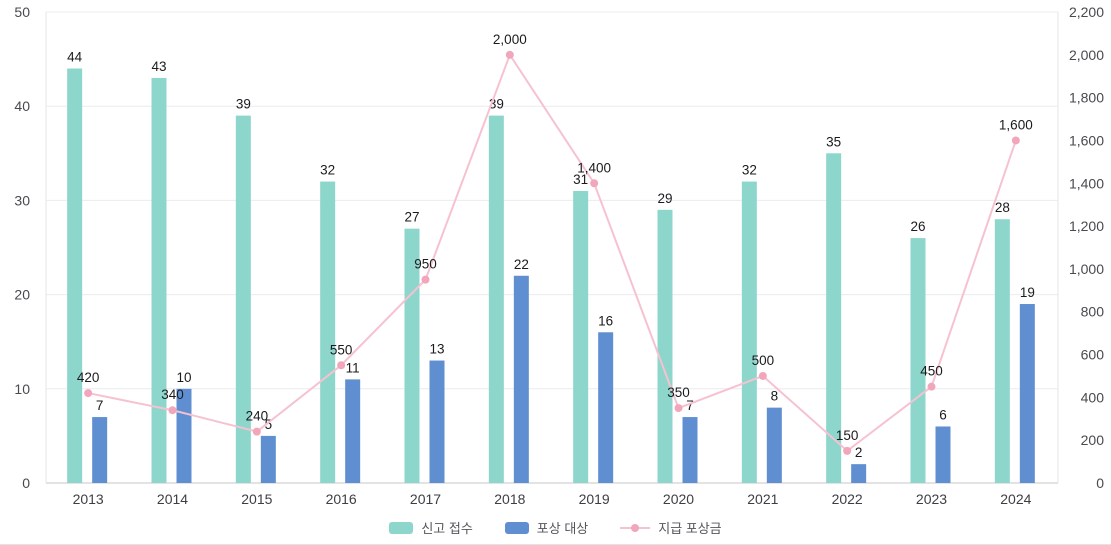  What do you see at coordinates (678, 499) in the screenshot?
I see `x-axis-label: 2020` at bounding box center [678, 499].